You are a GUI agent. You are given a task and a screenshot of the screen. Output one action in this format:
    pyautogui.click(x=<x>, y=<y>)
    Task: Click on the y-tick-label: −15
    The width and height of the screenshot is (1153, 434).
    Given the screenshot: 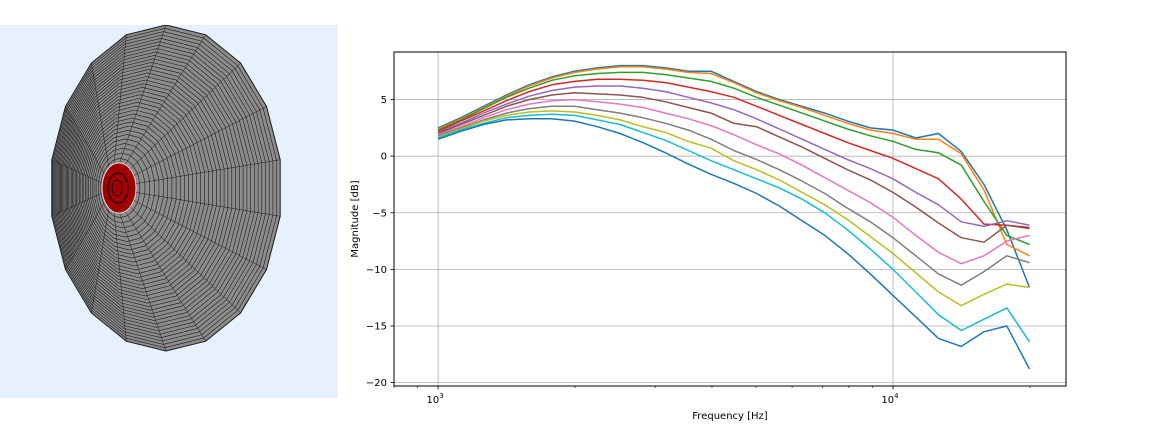 What is the action you would take?
    pyautogui.click(x=376, y=326)
    